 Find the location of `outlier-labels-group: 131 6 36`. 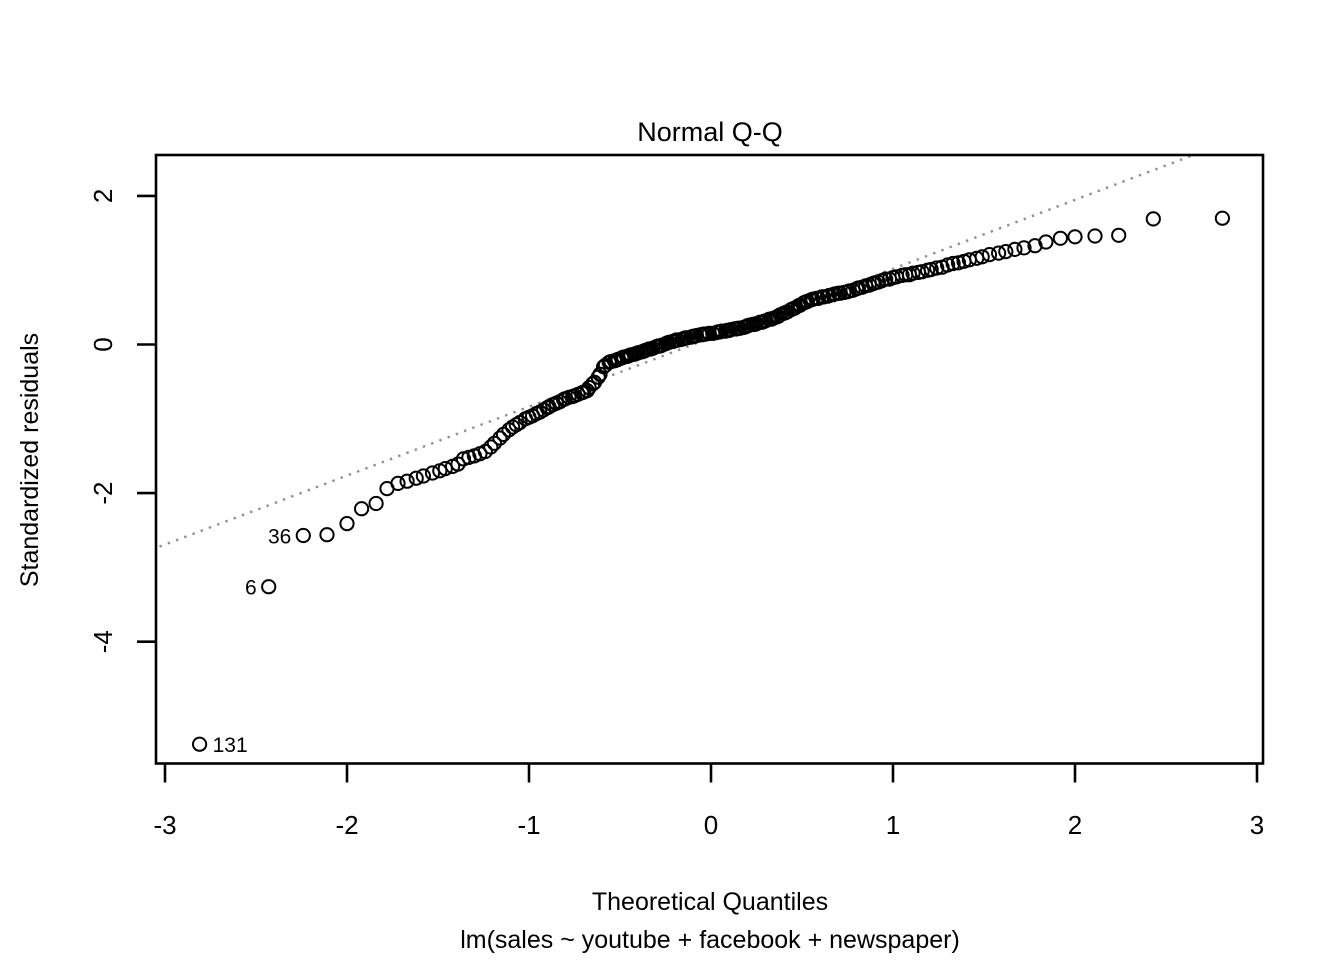

outlier-labels-group: 131 6 36 is located at coordinates (252, 642).